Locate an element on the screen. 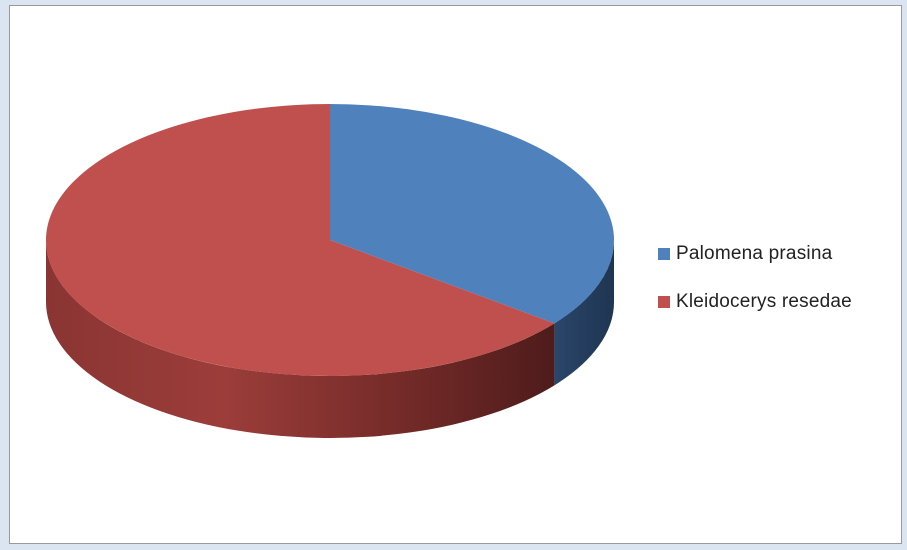  pie-slice-palomena-prasina is located at coordinates (472, 214).